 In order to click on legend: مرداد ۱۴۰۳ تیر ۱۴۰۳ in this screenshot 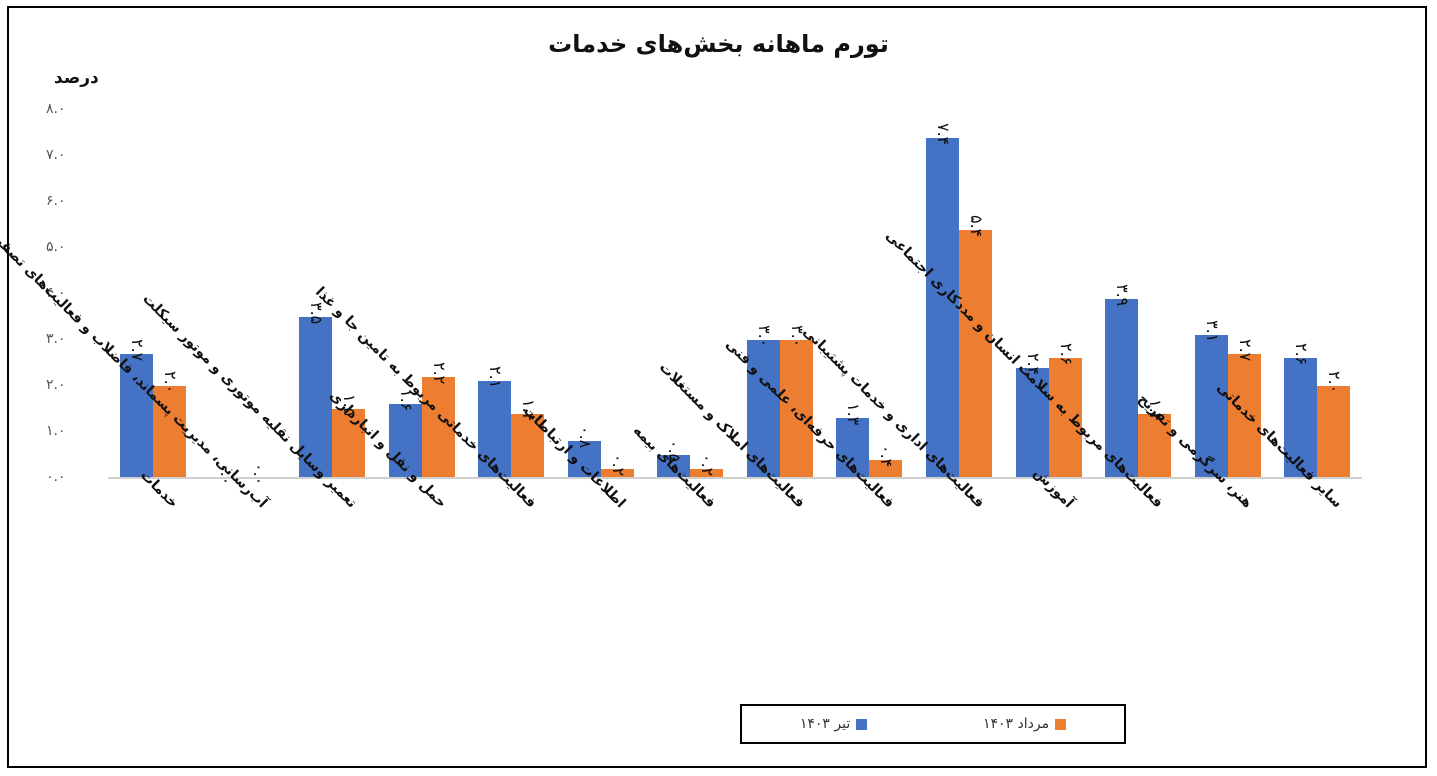, I will do `click(933, 724)`.